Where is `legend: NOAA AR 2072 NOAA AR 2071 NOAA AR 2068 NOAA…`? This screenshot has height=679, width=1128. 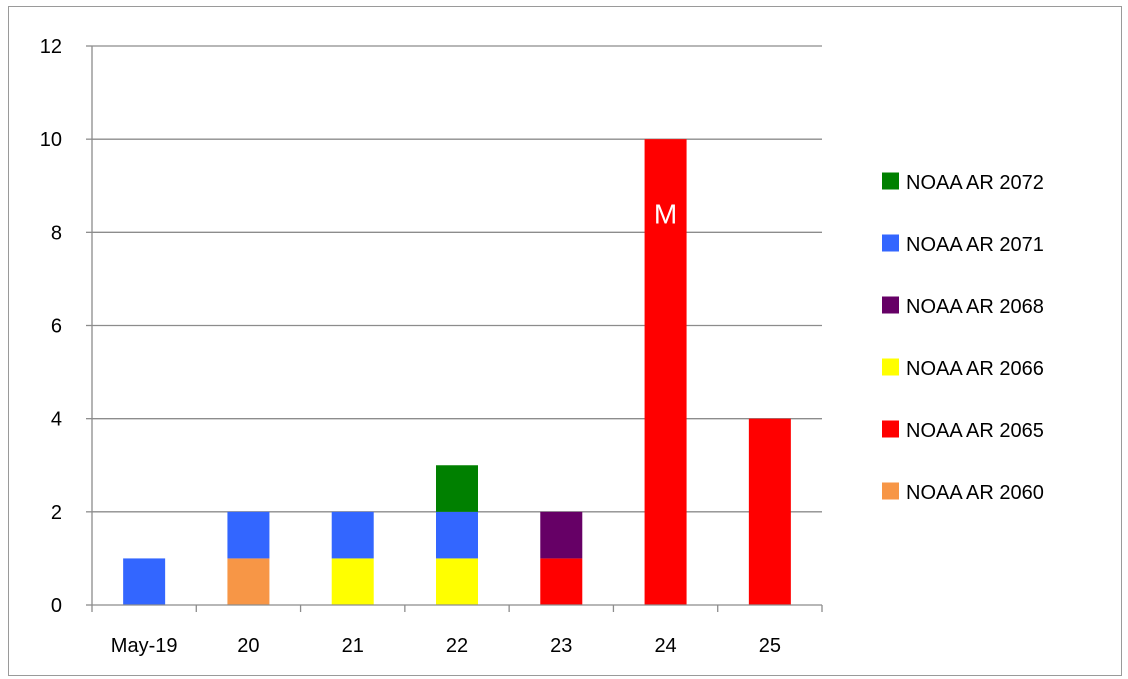 legend: NOAA AR 2072 NOAA AR 2071 NOAA AR 2068 NOAA… is located at coordinates (963, 338).